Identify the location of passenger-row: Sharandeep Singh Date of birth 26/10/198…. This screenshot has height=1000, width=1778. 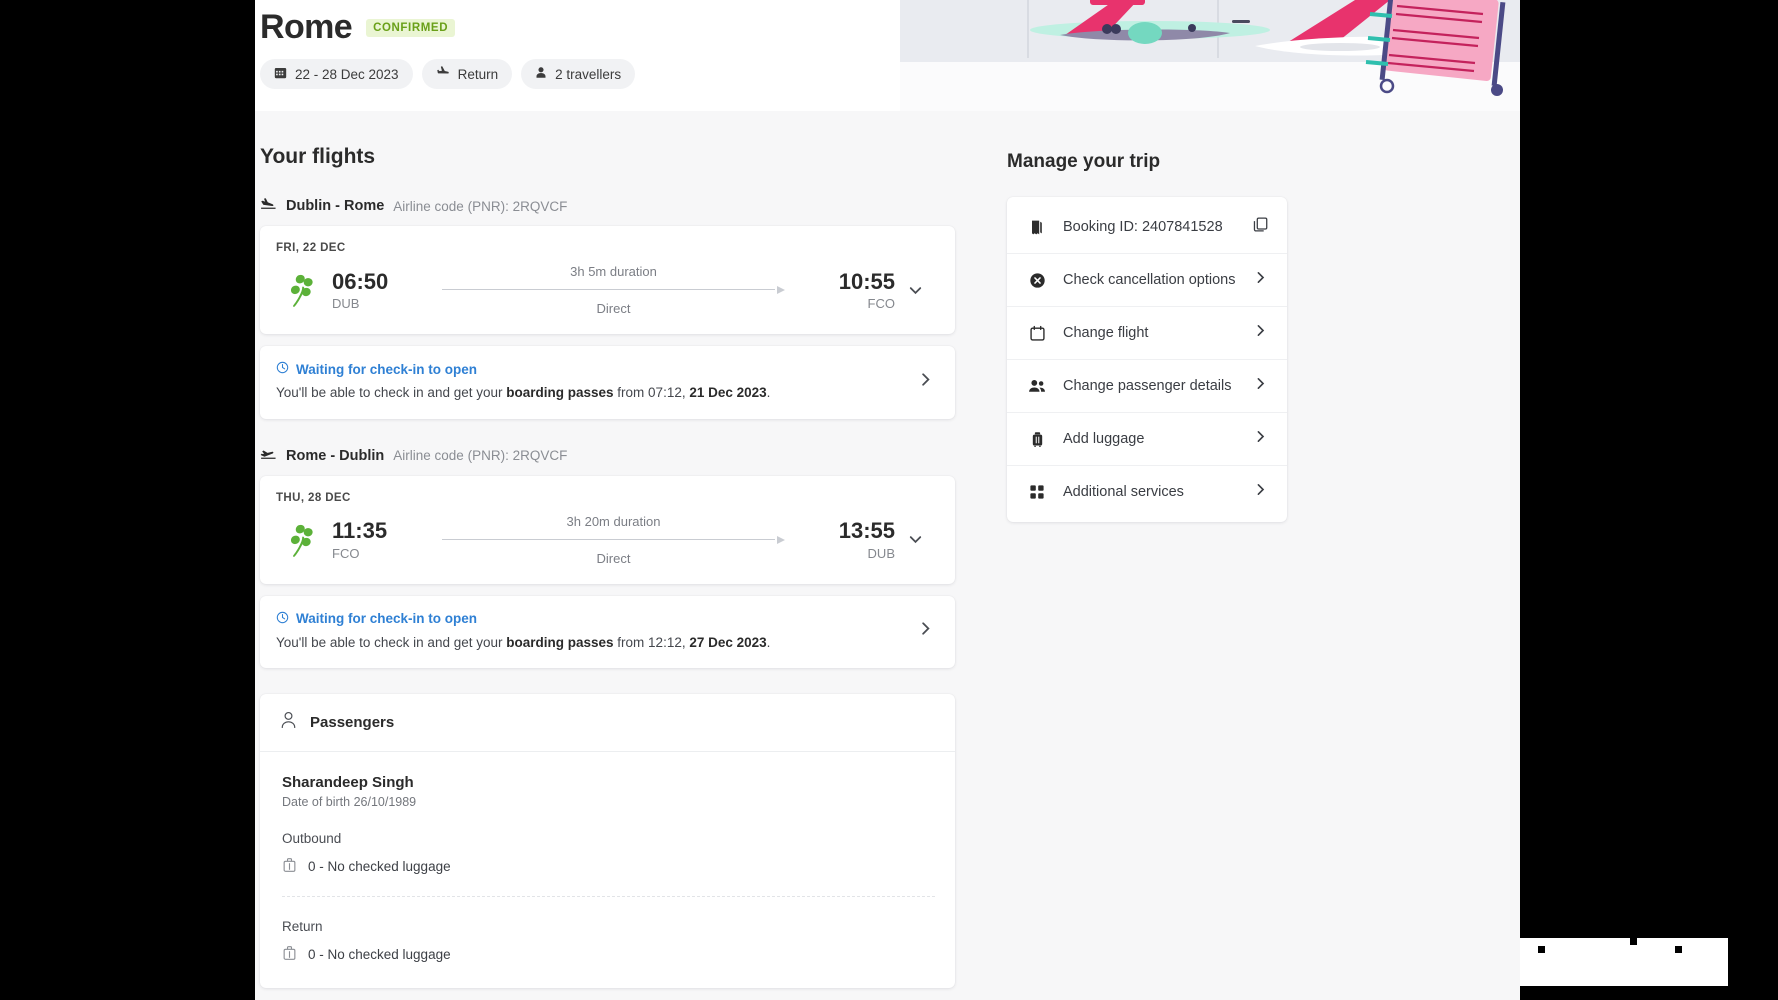
(607, 870).